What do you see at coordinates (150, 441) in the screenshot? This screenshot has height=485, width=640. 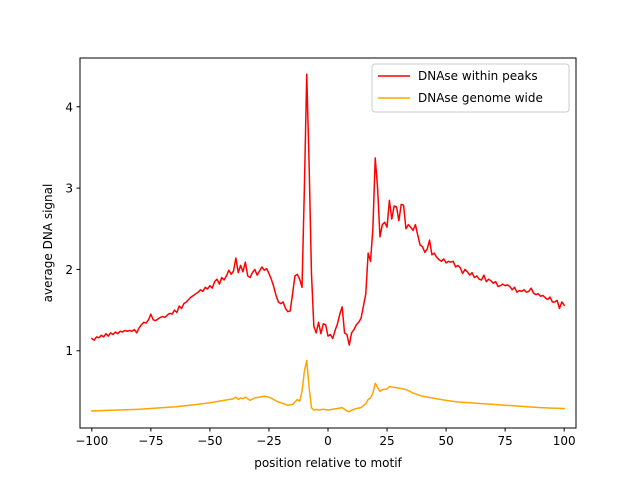 I see `x-tick-label: −75` at bounding box center [150, 441].